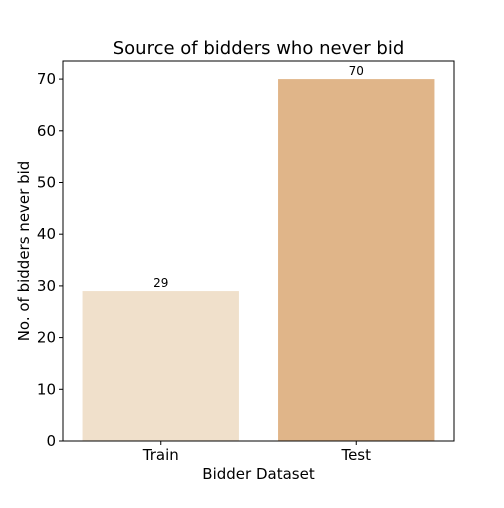 The width and height of the screenshot is (504, 508). Describe the element at coordinates (24, 251) in the screenshot. I see `y-axis-label: No. of bidders never bid` at that location.